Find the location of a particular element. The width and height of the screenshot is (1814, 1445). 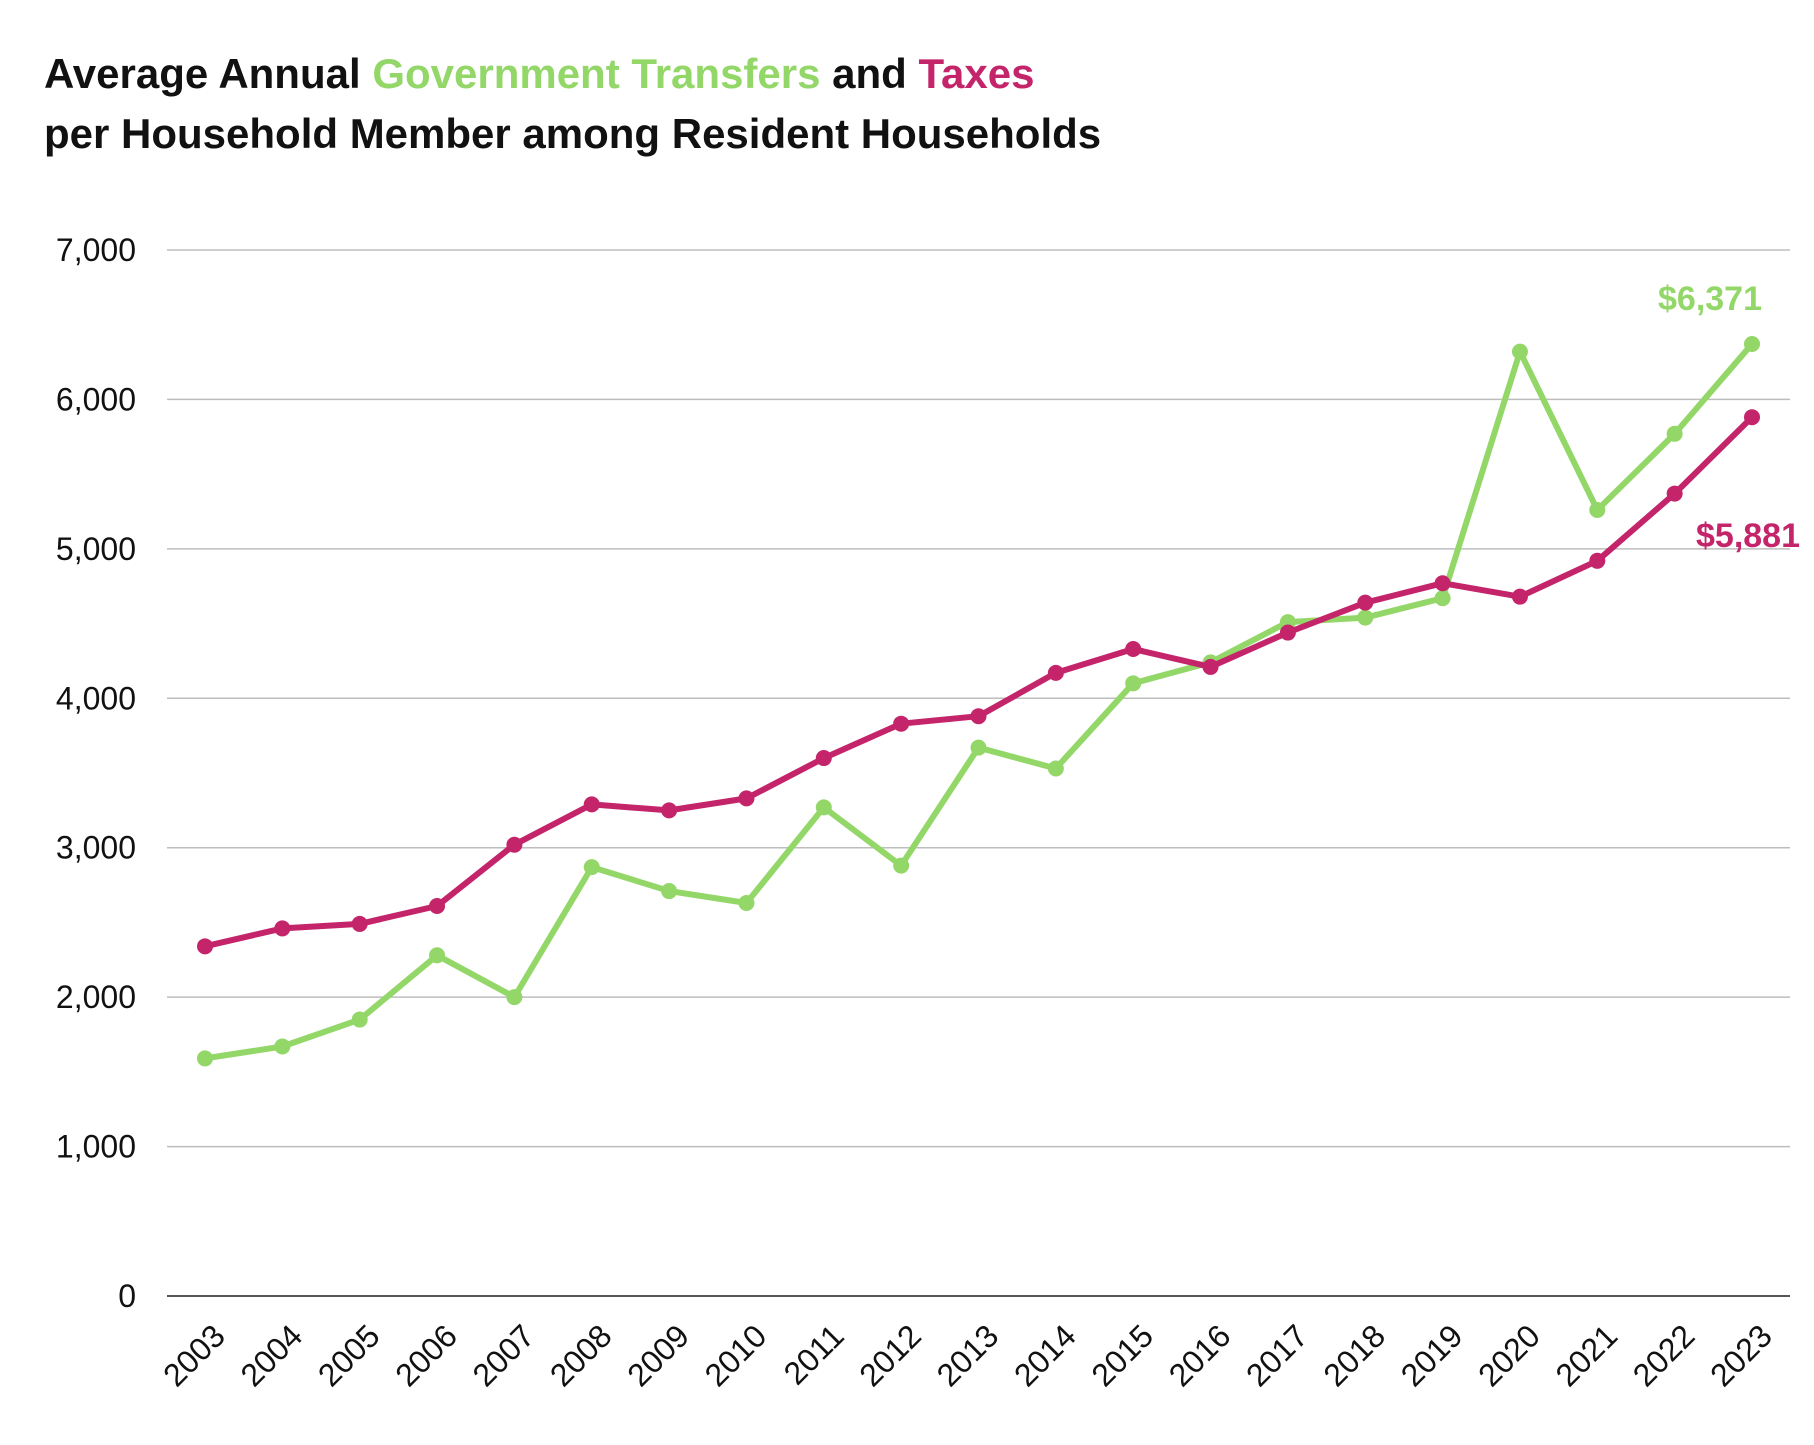

x-tick-label: 2020 is located at coordinates (1509, 1355).